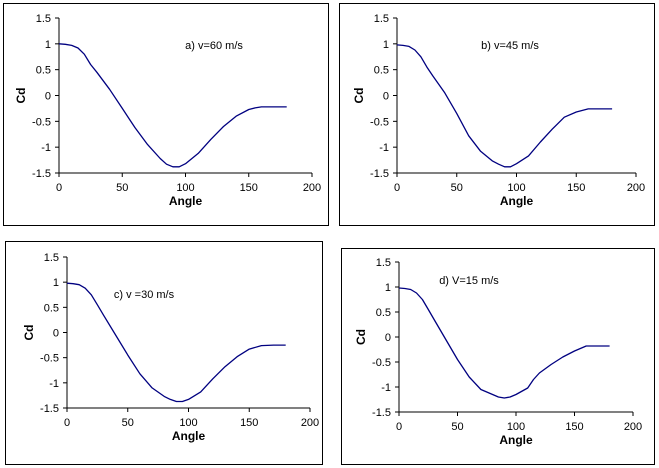  Describe the element at coordinates (469, 281) in the screenshot. I see `chart-annotation-d: d) V=15 m/s` at that location.